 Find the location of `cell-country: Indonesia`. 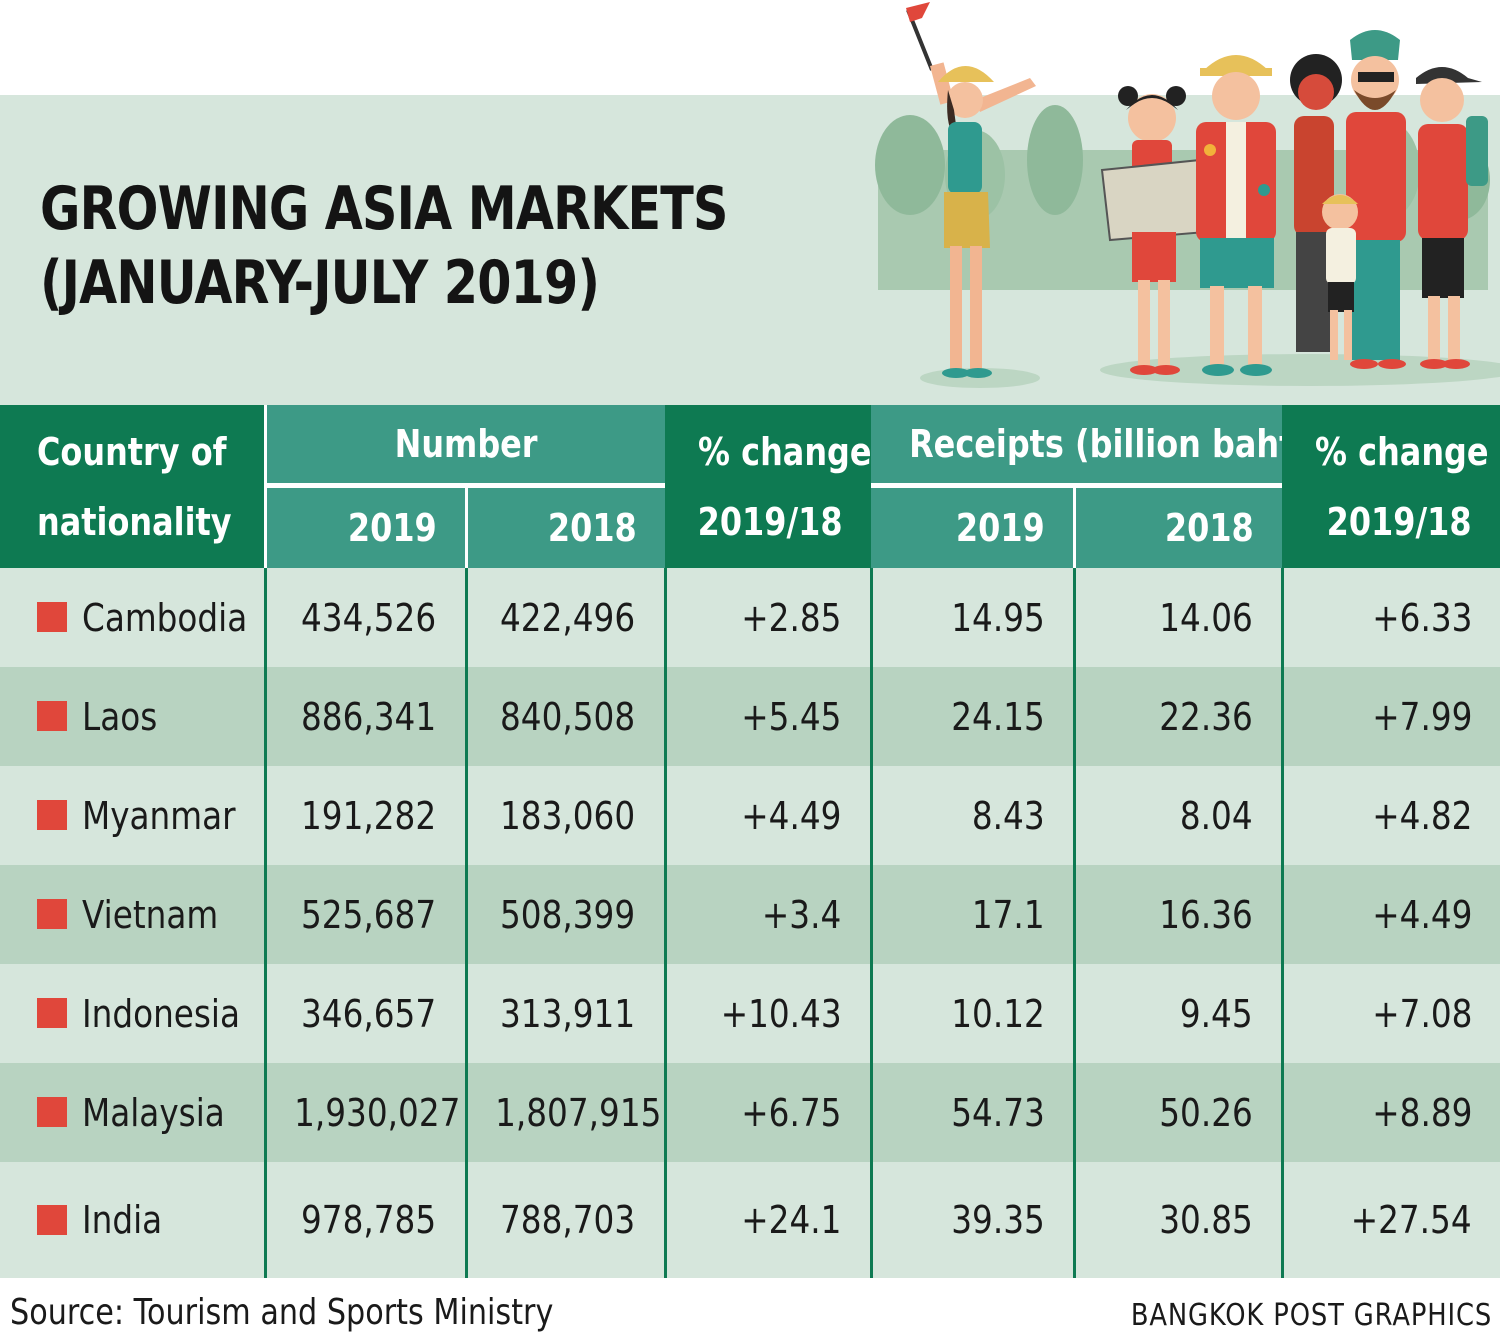

cell-country: Indonesia is located at coordinates (132, 1013).